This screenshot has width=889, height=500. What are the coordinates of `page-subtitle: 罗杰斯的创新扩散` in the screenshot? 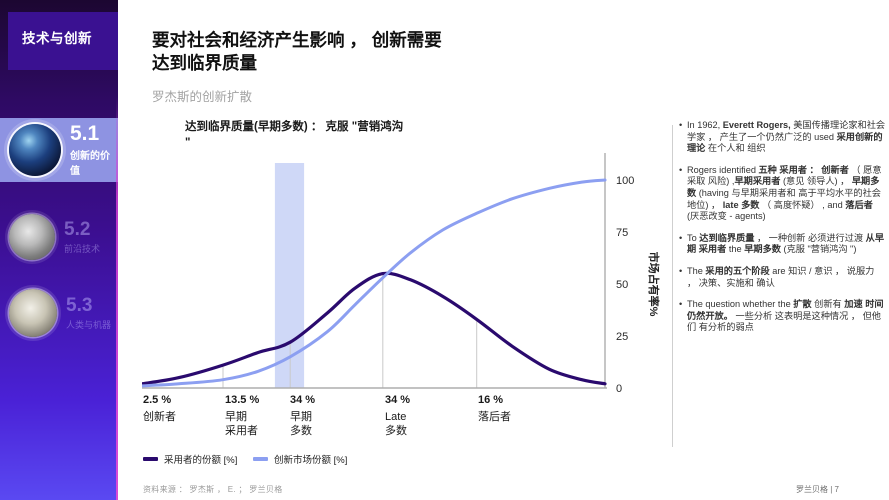 It's located at (202, 97).